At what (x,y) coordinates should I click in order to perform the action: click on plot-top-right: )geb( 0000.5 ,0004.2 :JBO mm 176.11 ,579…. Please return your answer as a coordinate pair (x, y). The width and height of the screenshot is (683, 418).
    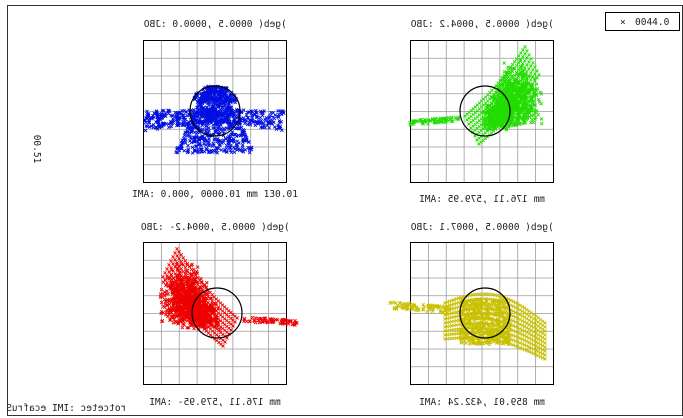
    Looking at the image, I should click on (481, 112).